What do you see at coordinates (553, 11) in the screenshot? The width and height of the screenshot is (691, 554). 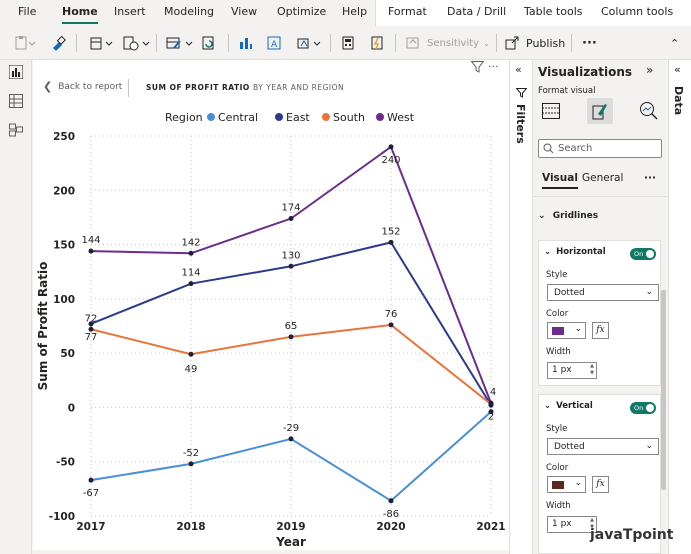 I see `tab-table-tools: Table tools` at bounding box center [553, 11].